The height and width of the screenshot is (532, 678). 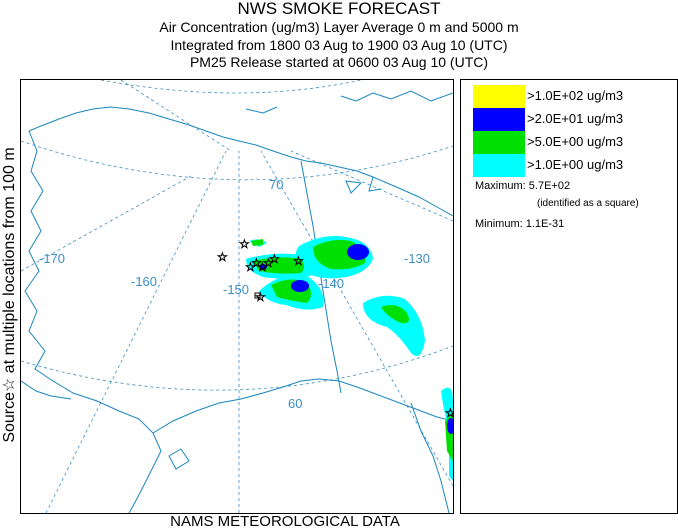 I want to click on lat-60-line, so click(x=237, y=368).